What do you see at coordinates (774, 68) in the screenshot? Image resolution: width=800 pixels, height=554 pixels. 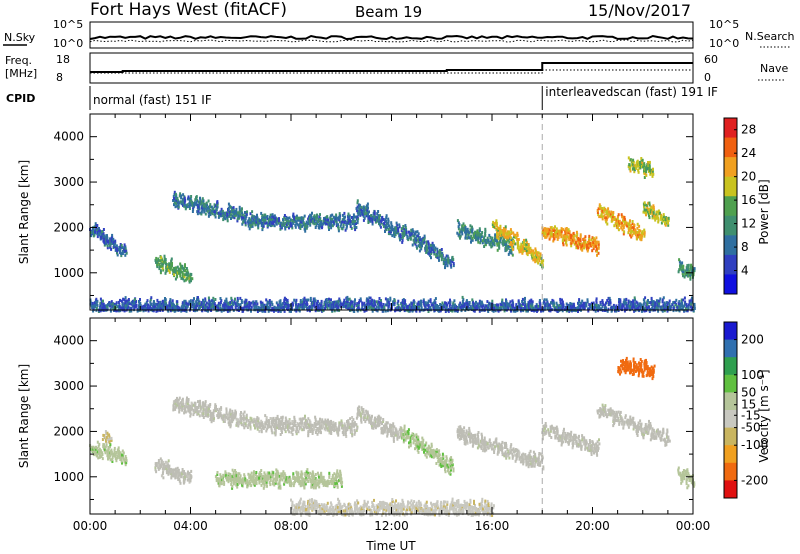 I see `nave-label: Nave` at bounding box center [774, 68].